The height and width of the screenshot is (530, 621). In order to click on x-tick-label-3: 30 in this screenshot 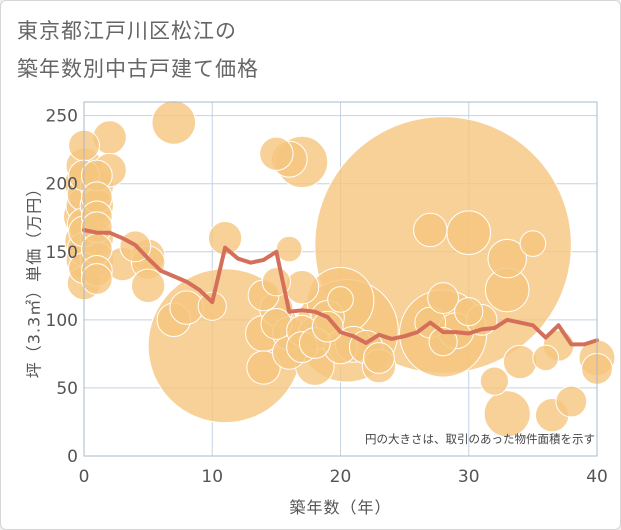, I will do `click(469, 477)`.